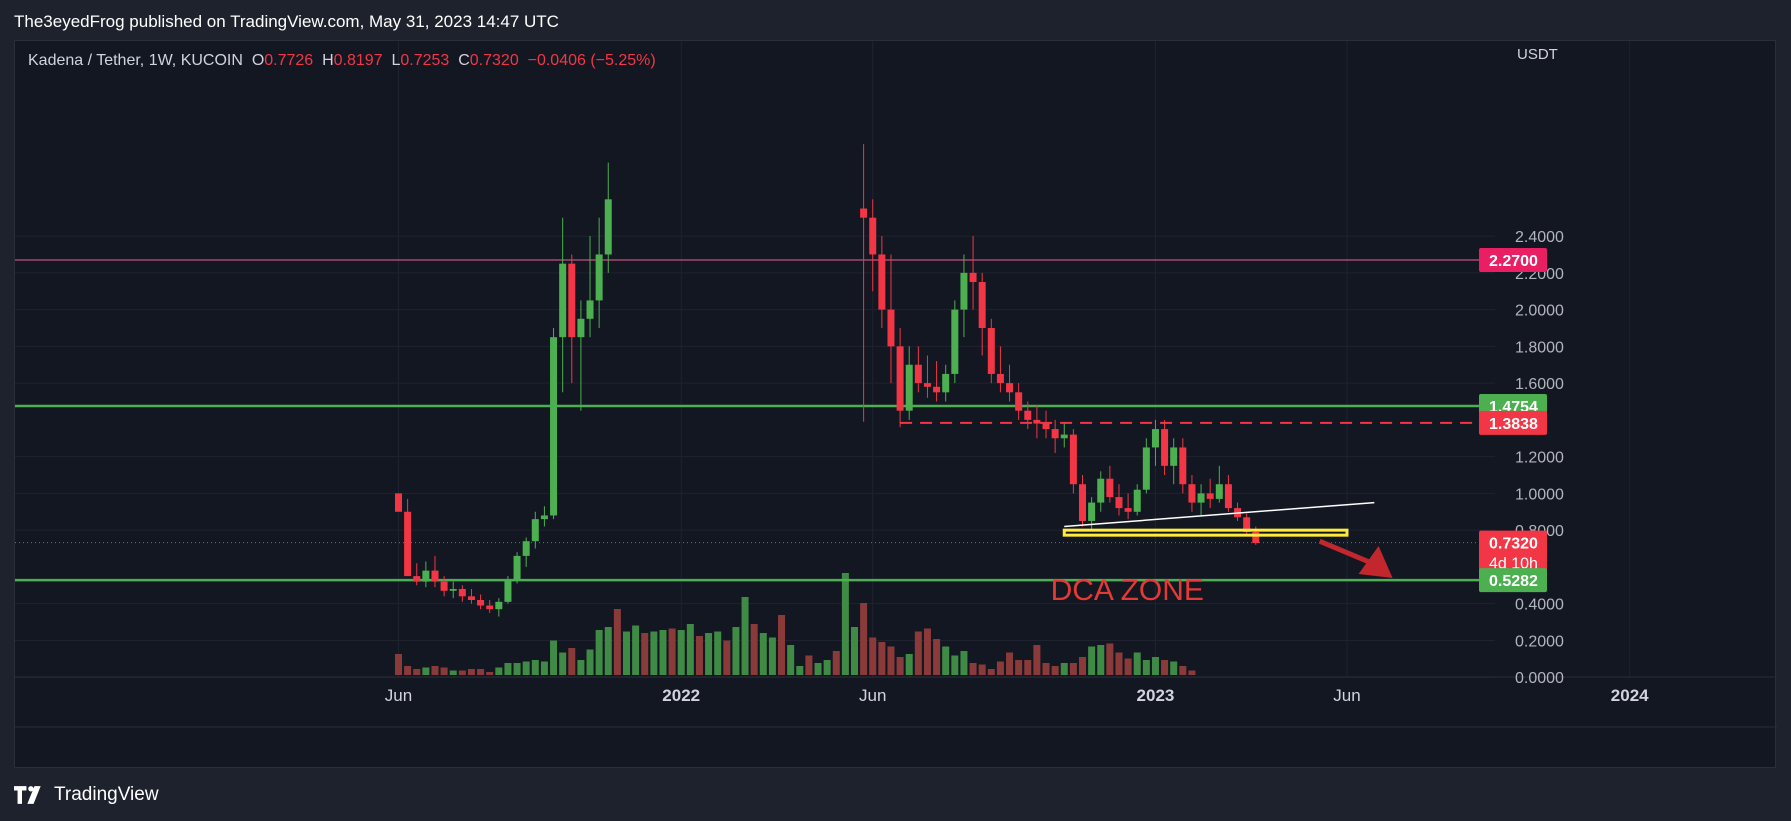 Image resolution: width=1791 pixels, height=821 pixels. What do you see at coordinates (1539, 494) in the screenshot?
I see `y-tick-label: 1.0000` at bounding box center [1539, 494].